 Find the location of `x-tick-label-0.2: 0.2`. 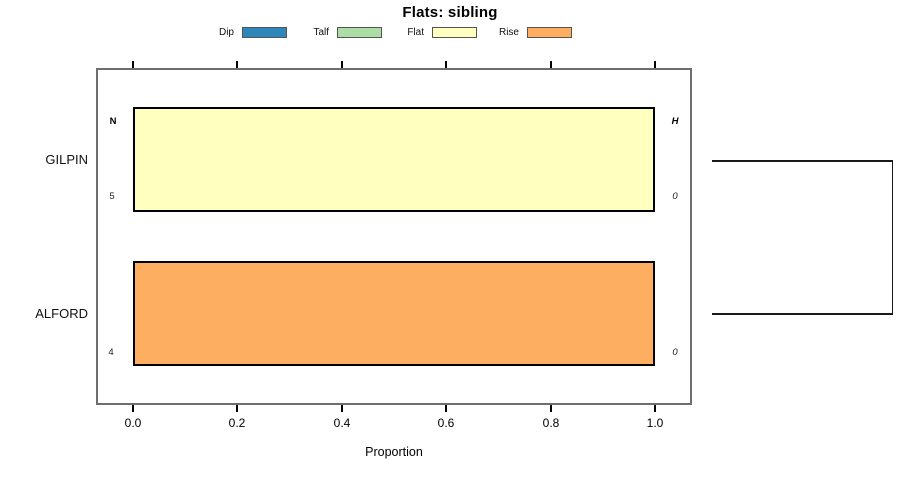

x-tick-label-0.2: 0.2 is located at coordinates (237, 423).